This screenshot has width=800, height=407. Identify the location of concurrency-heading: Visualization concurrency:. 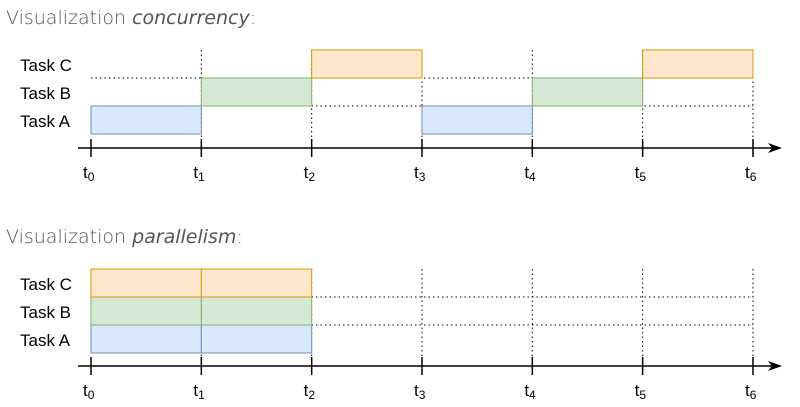
(131, 18).